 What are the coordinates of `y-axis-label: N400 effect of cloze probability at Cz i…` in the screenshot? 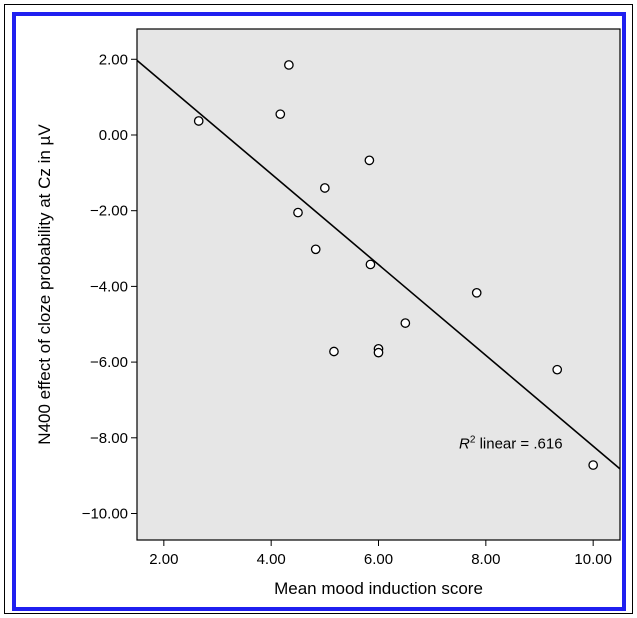 It's located at (44, 284).